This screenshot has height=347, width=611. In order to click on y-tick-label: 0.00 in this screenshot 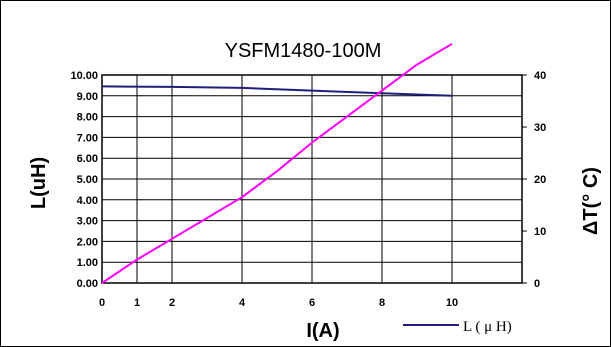, I will do `click(87, 284)`.